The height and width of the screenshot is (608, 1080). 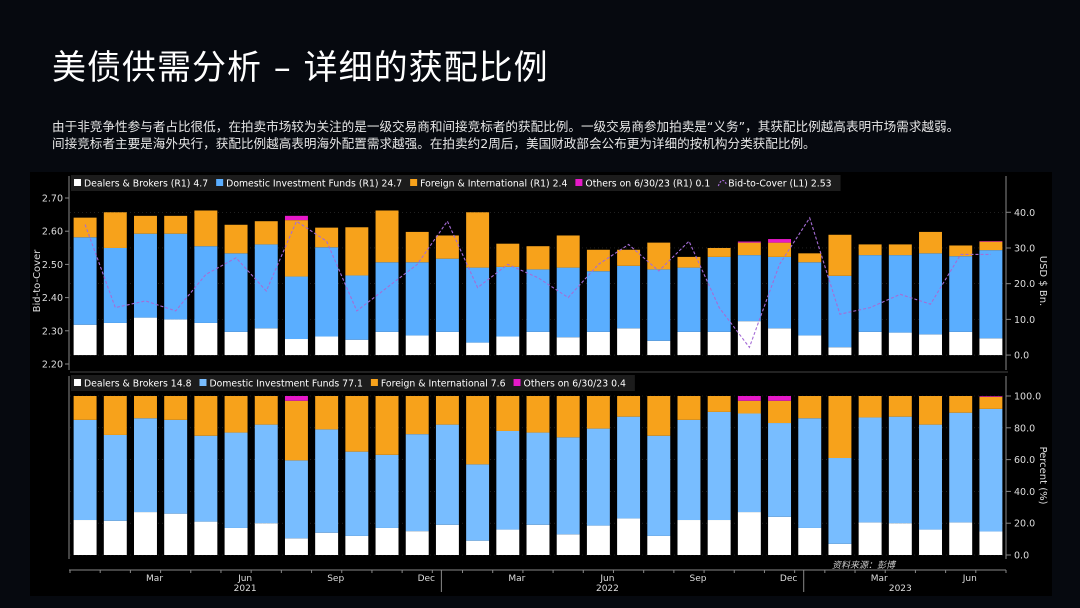 I want to click on top-legend-label: Domestic Investment Funds (R1) 24.7, so click(x=314, y=184).